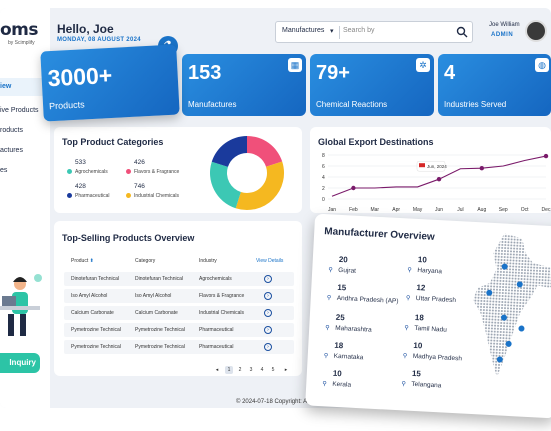 The image size is (551, 431). What do you see at coordinates (91, 172) in the screenshot?
I see `category-label: Agrochemicals` at bounding box center [91, 172].